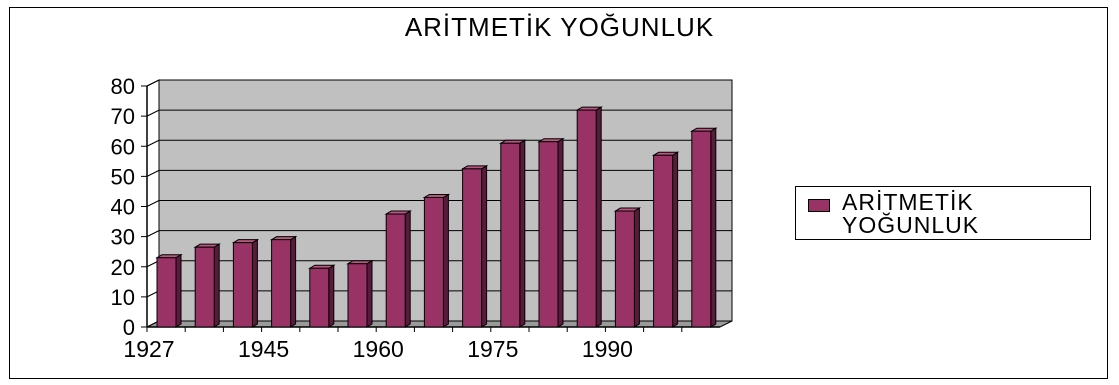 The height and width of the screenshot is (385, 1119). I want to click on legend-swatch, so click(819, 205).